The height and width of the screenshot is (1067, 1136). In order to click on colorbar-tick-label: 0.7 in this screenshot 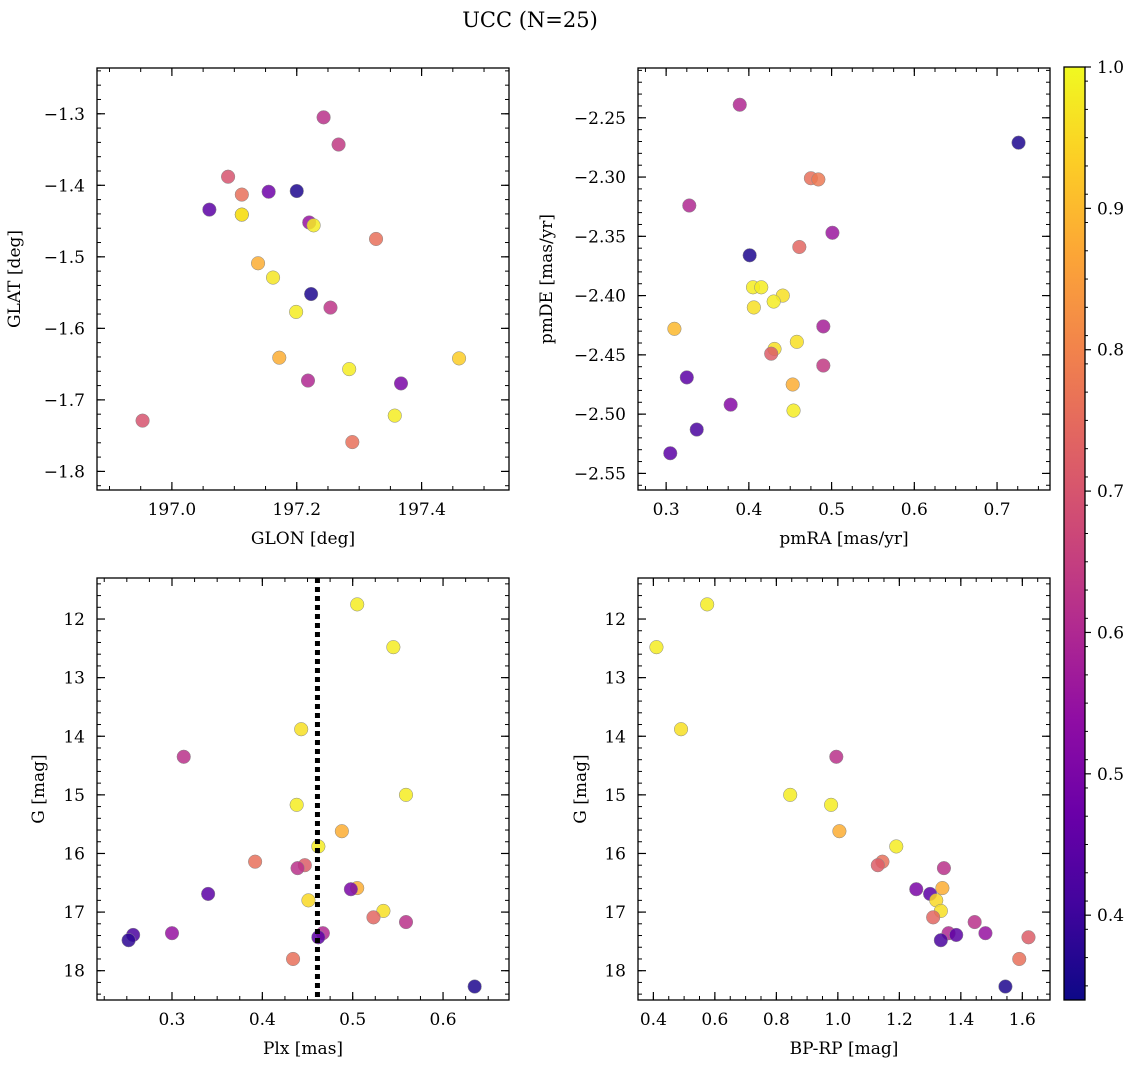, I will do `click(1110, 492)`.